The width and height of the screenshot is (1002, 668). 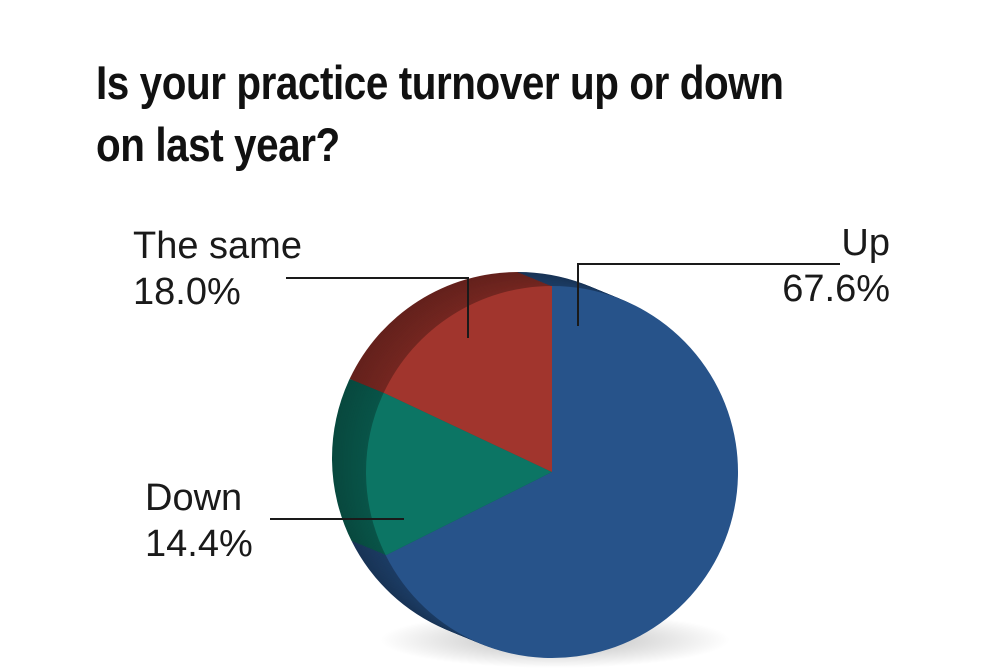 I want to click on slice-value-up: 67.6%, so click(x=836, y=289).